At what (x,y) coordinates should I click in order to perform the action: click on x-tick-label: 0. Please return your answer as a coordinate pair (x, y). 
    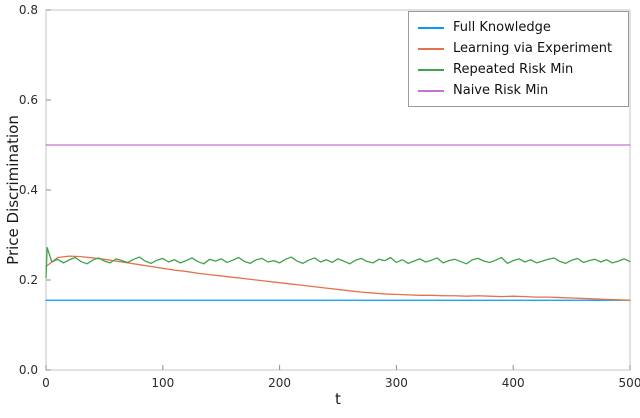
    Looking at the image, I should click on (46, 383).